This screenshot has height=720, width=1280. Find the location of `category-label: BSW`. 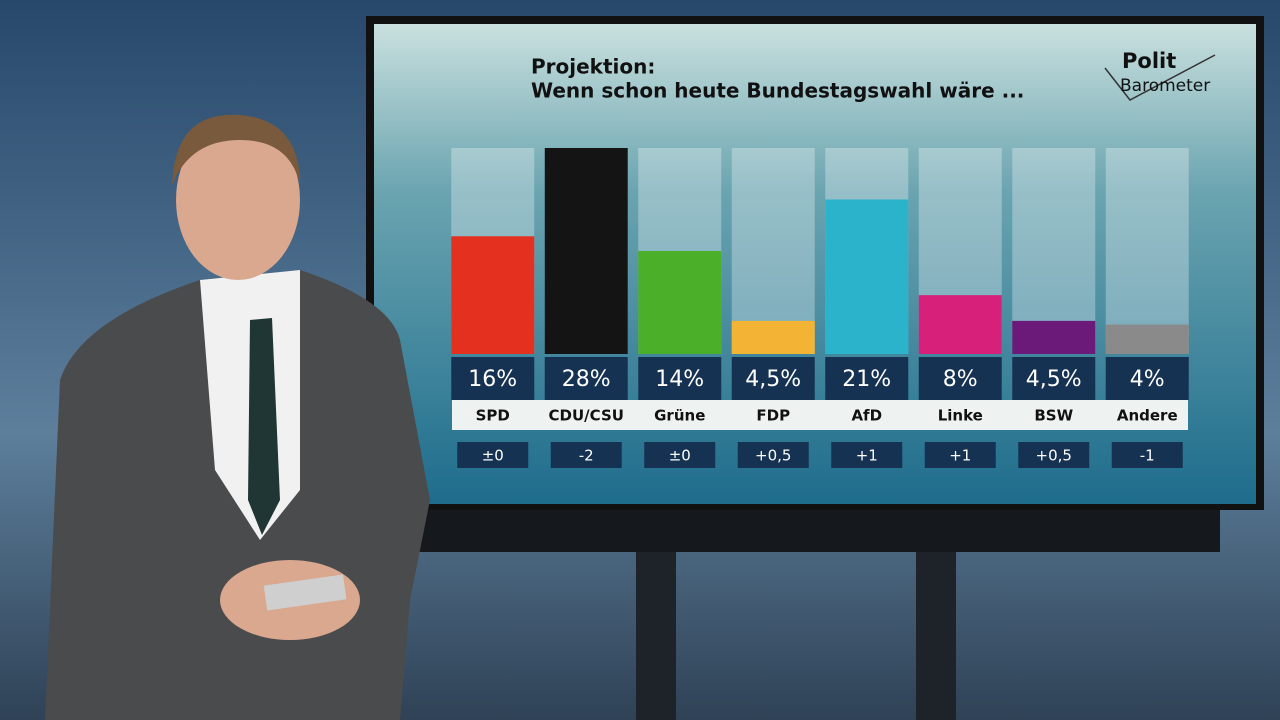

category-label: BSW is located at coordinates (1053, 416).